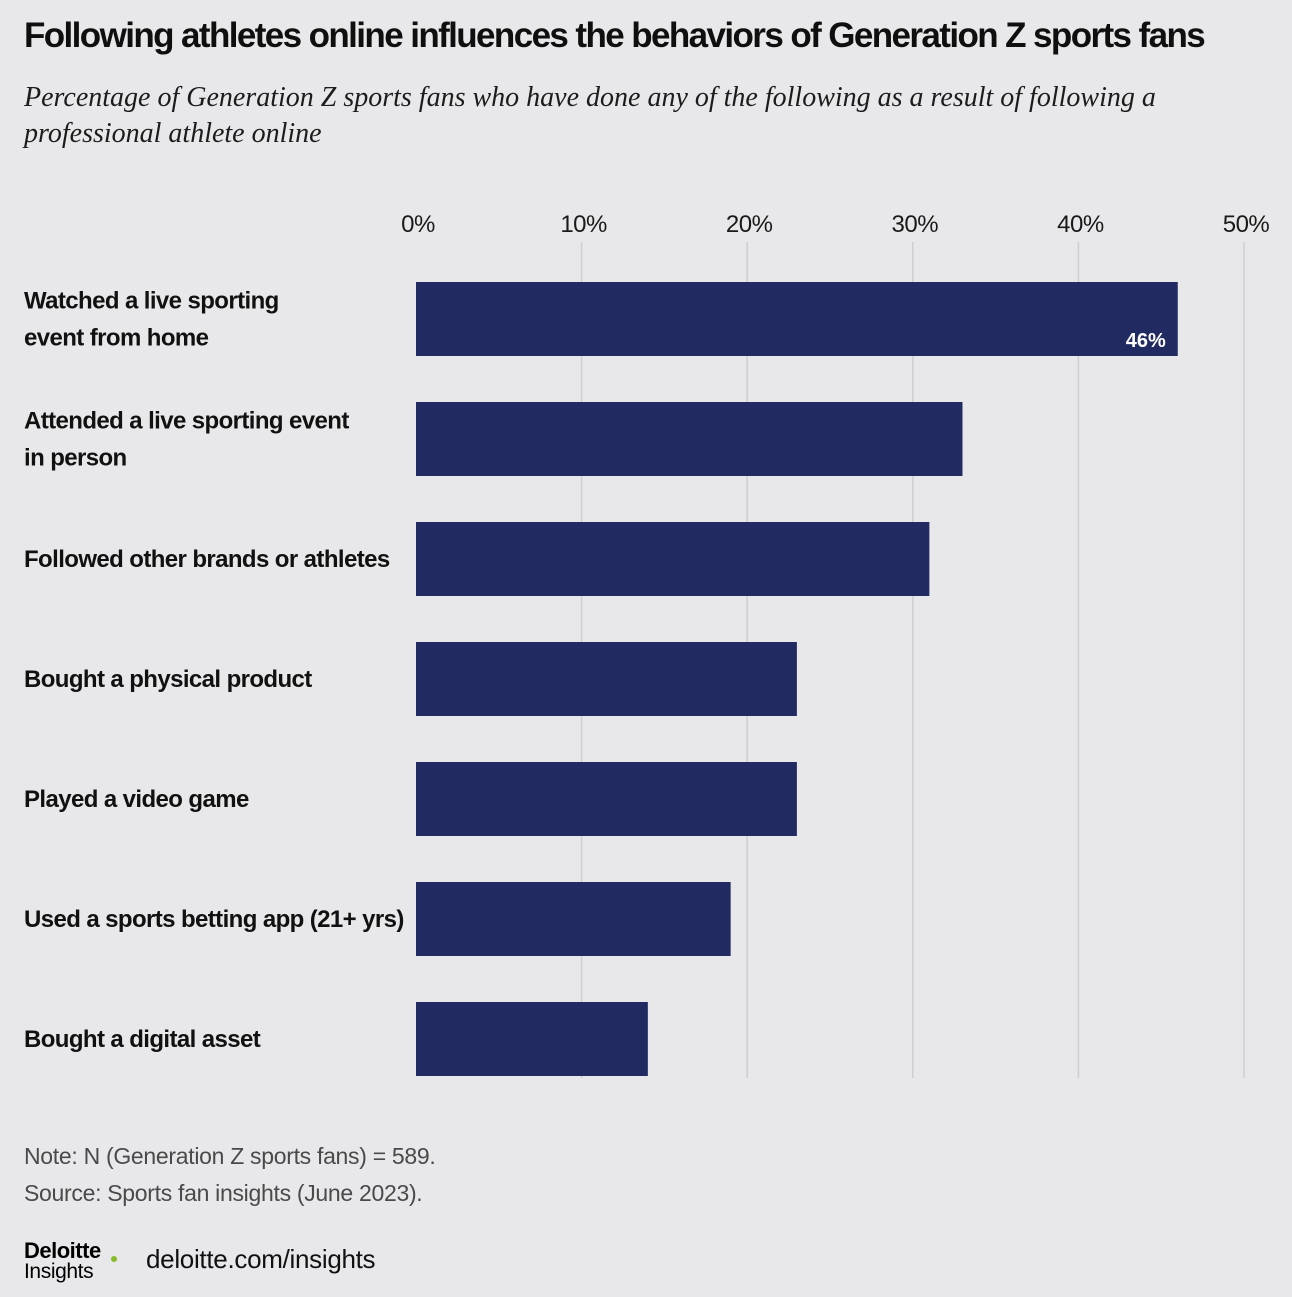 The image size is (1292, 1297). What do you see at coordinates (168, 679) in the screenshot?
I see `category-label: Bought a physical product` at bounding box center [168, 679].